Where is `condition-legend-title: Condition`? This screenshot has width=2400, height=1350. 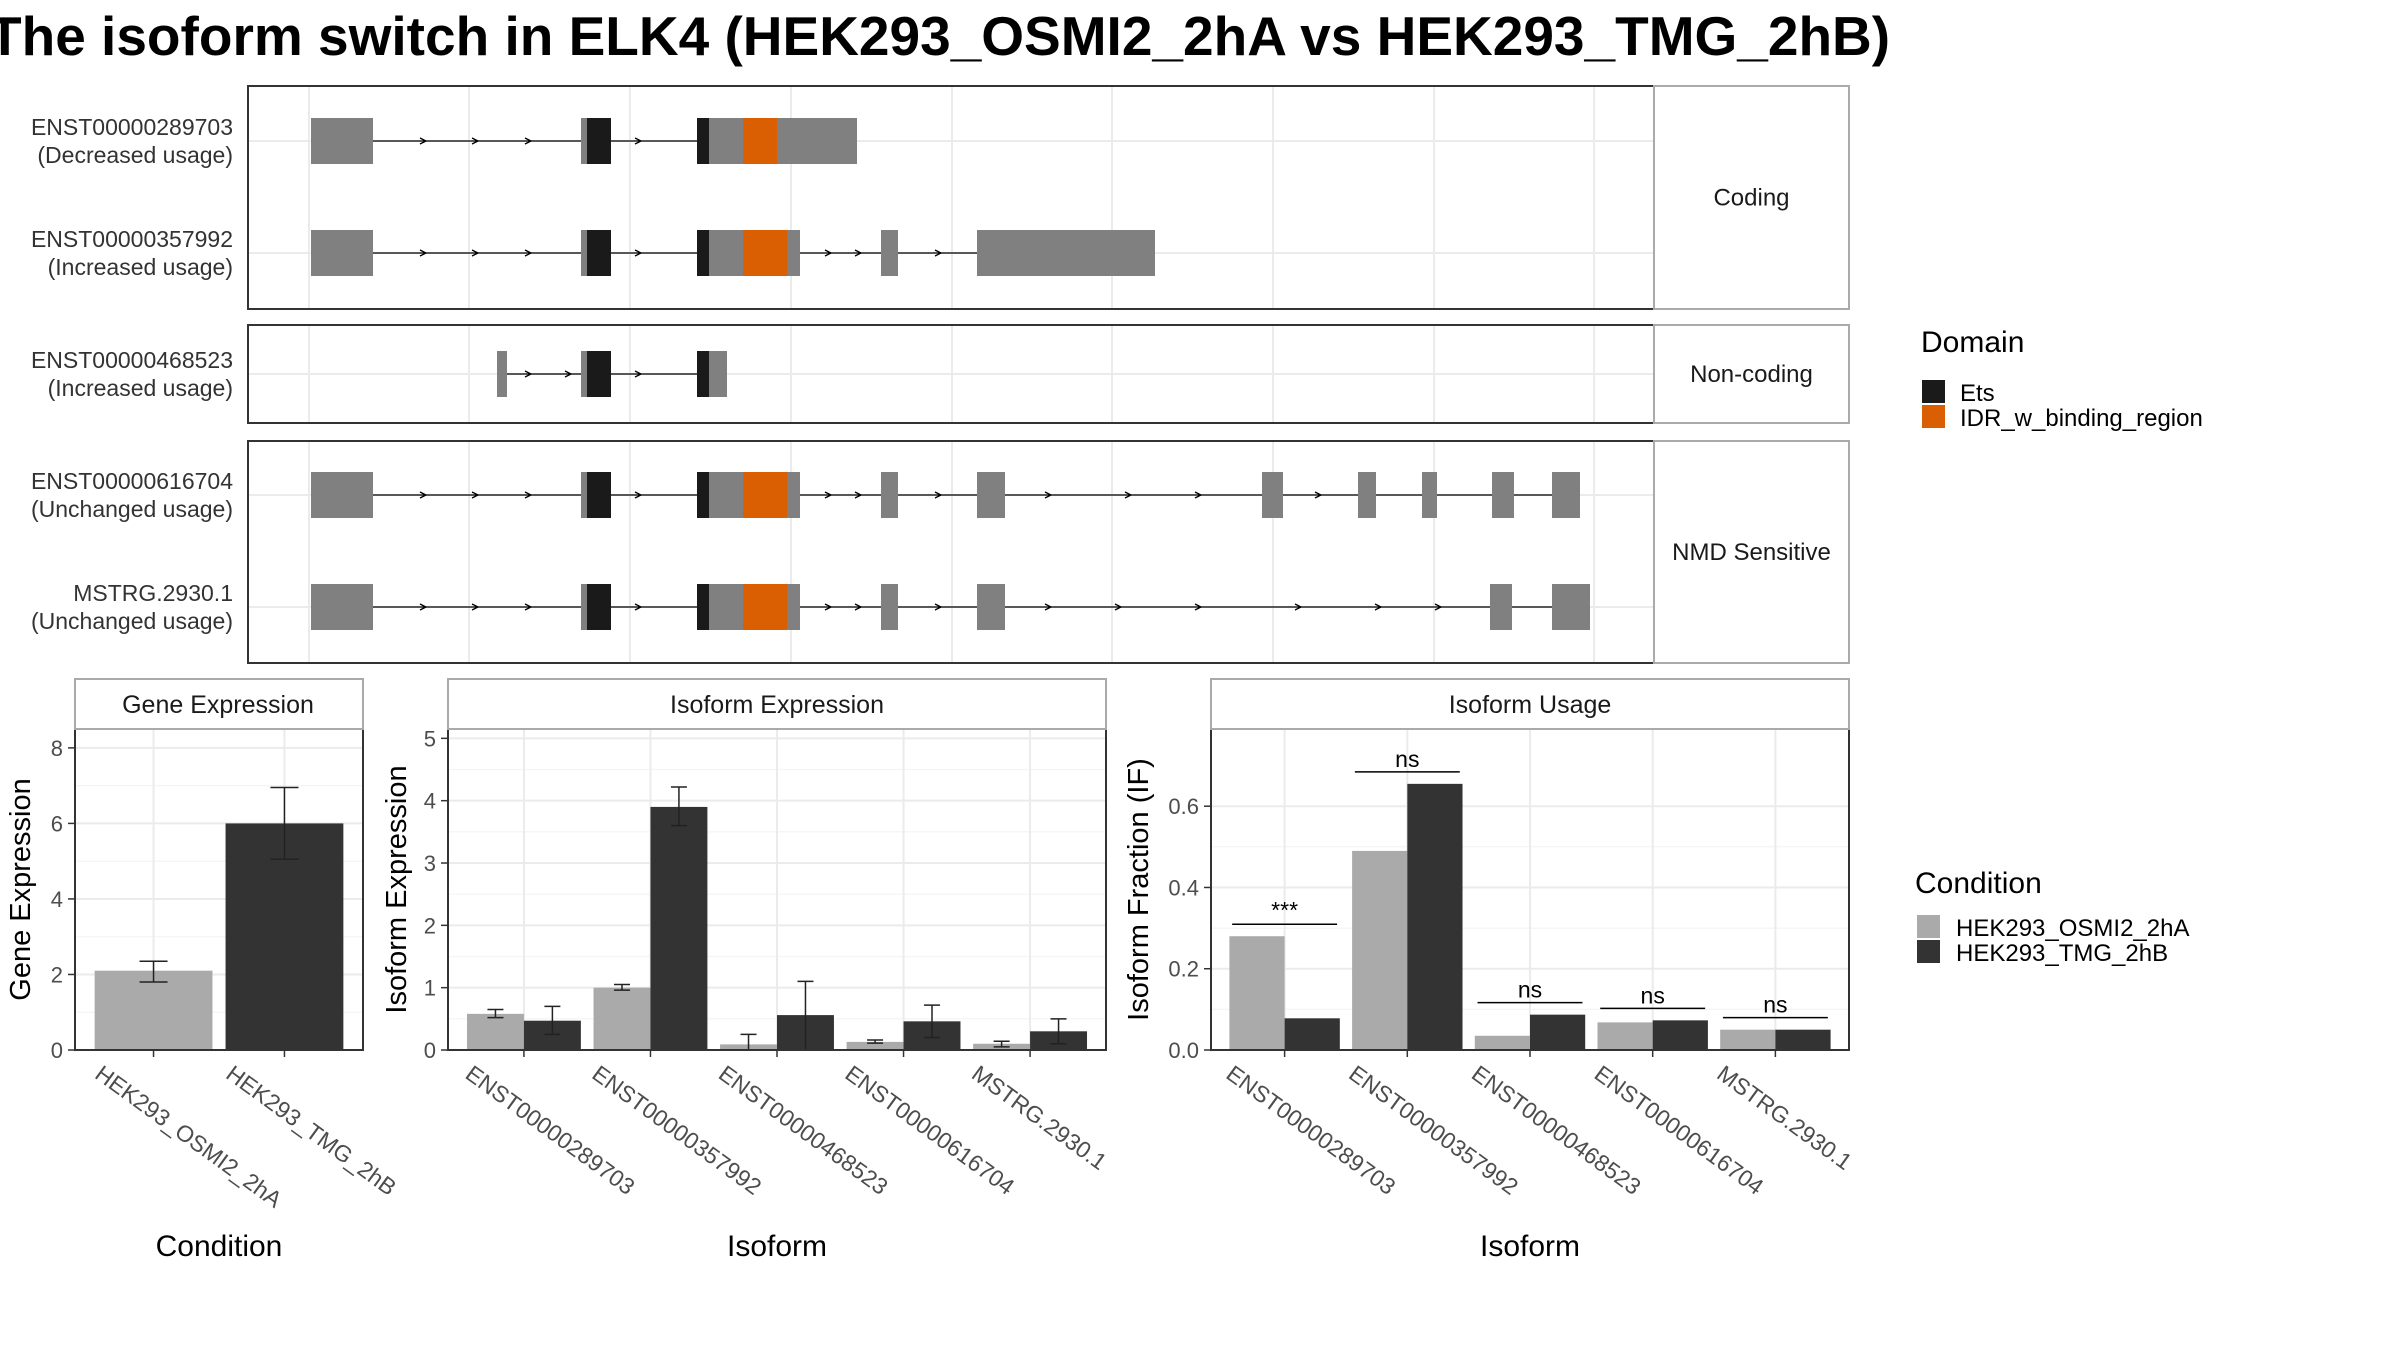 condition-legend-title: Condition is located at coordinates (1978, 883).